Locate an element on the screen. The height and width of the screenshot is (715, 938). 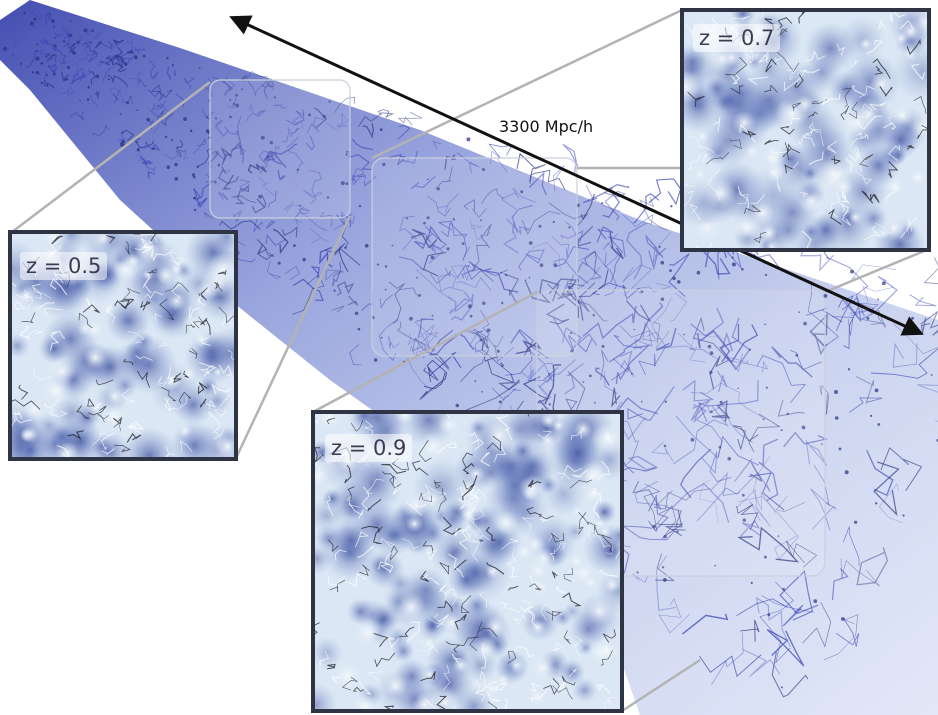
redshift-label-z07: z = 0.7 is located at coordinates (737, 38).